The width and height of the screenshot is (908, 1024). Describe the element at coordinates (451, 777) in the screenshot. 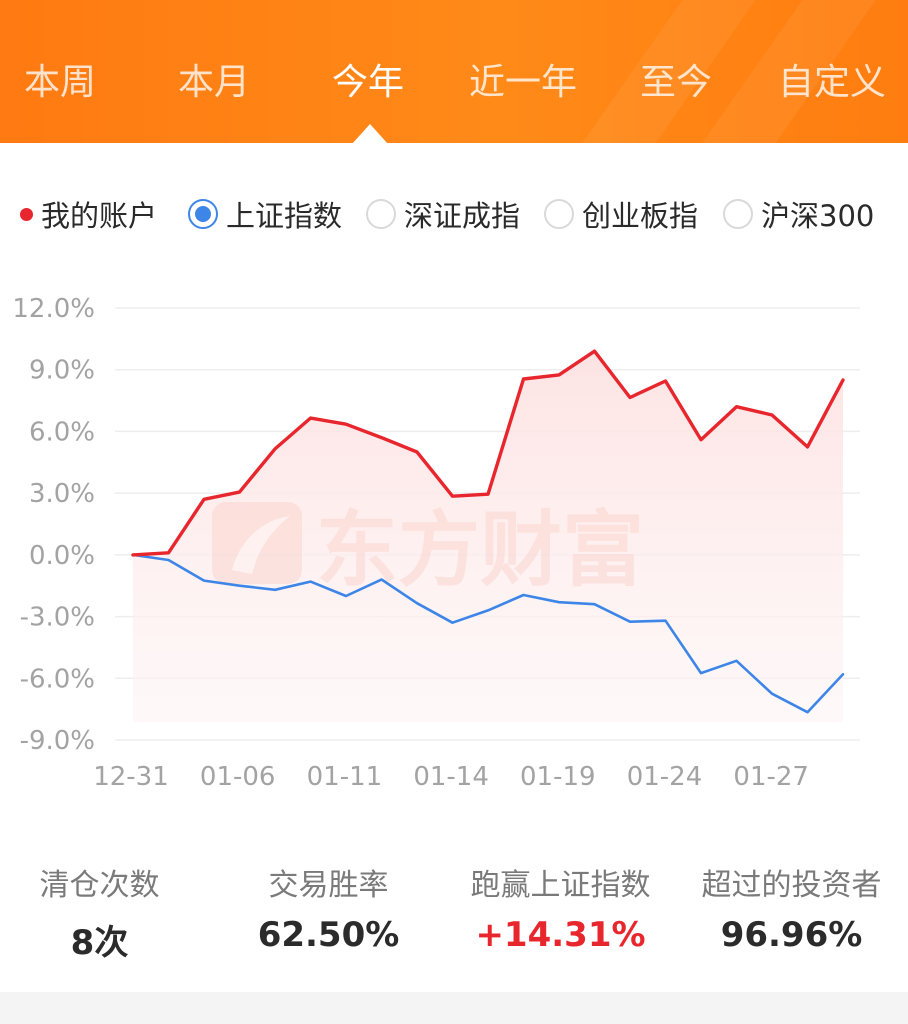

I see `x-tick-label: 01-14` at that location.